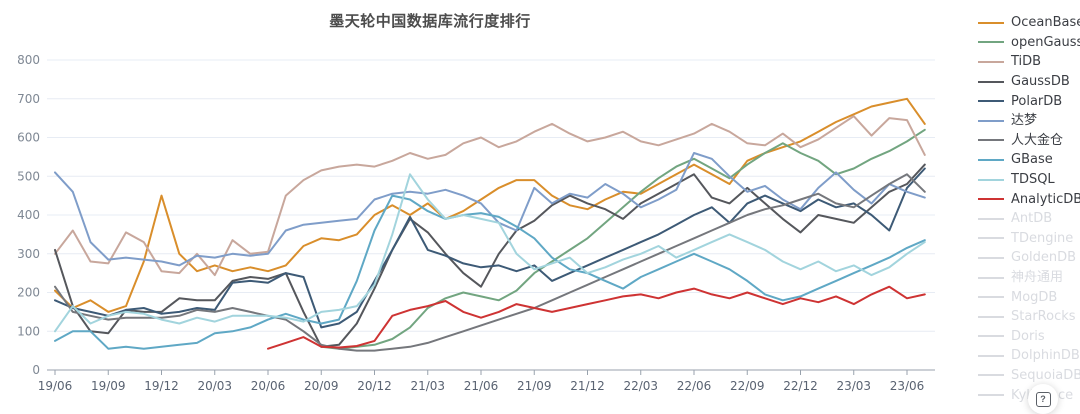 The width and height of the screenshot is (1080, 414). Describe the element at coordinates (1034, 297) in the screenshot. I see `legend-label: MogDB` at that location.